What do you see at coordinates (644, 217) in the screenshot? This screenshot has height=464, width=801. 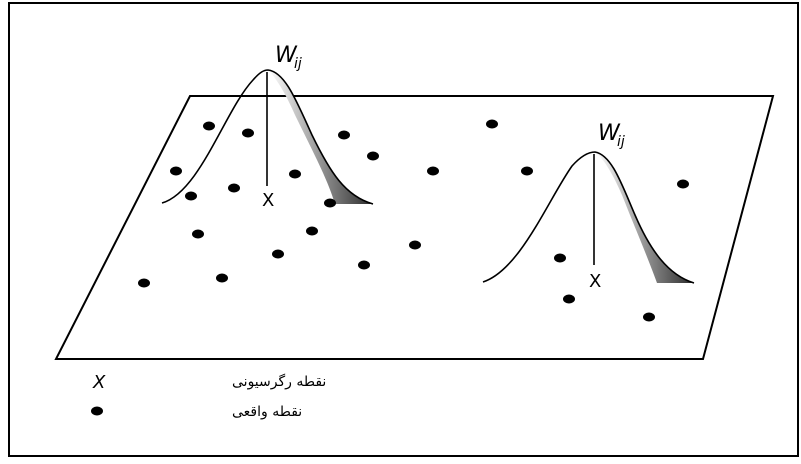 I see `kernel-right-shading` at bounding box center [644, 217].